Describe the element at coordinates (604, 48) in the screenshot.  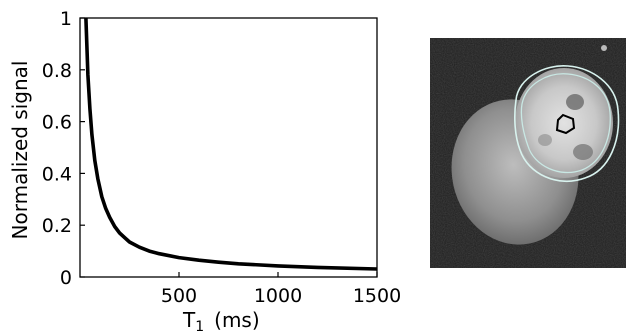
I see `bright-speck` at that location.